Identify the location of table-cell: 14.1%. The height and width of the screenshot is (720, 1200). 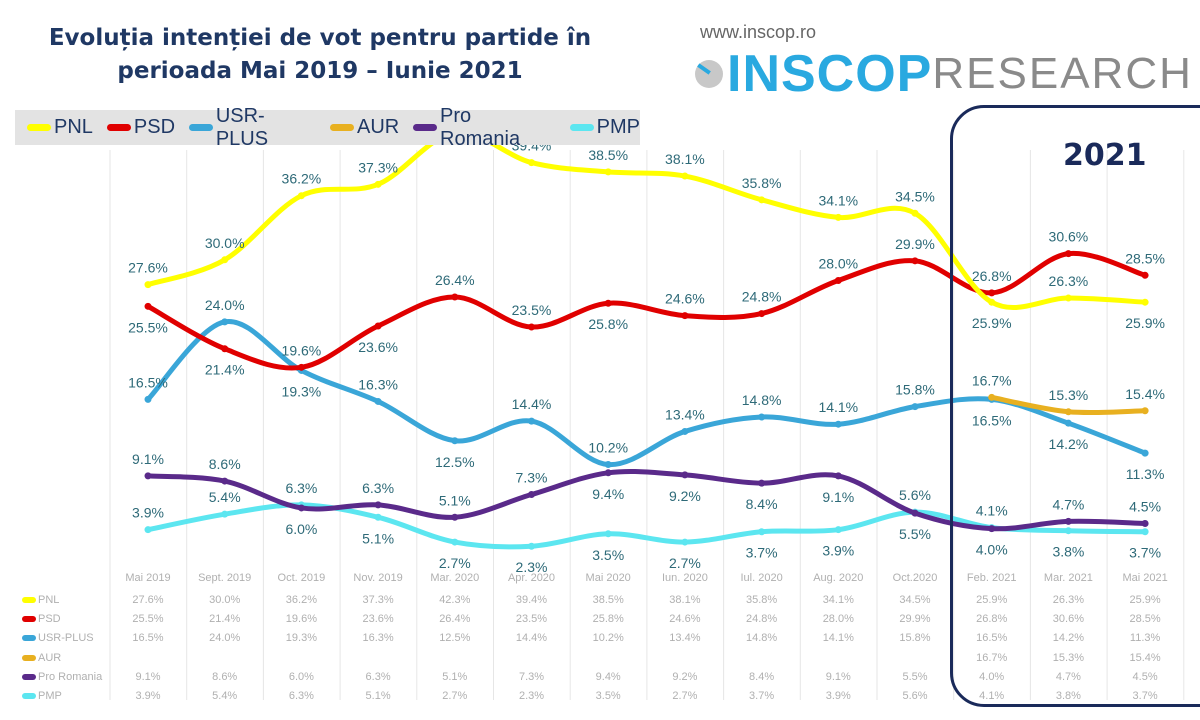
(838, 638).